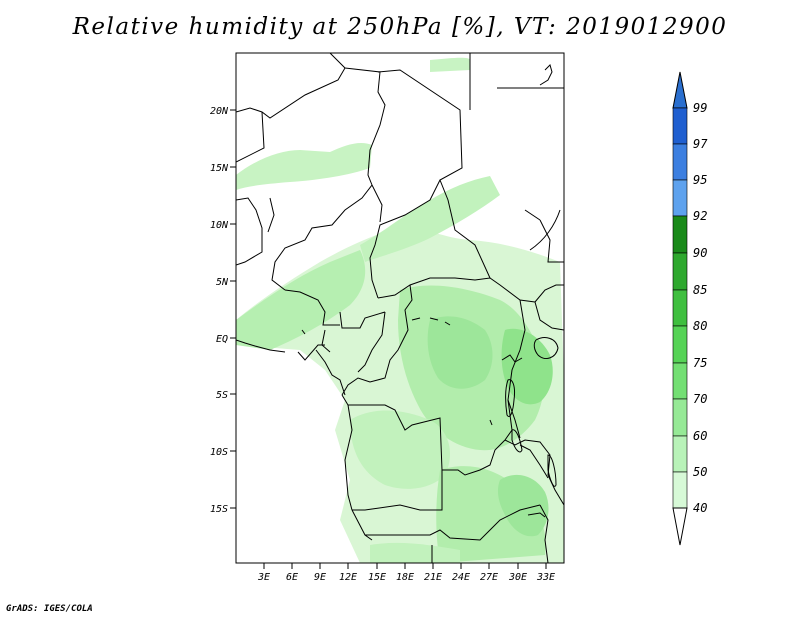  Describe the element at coordinates (377, 577) in the screenshot. I see `lon-label-15e: 15E` at that location.